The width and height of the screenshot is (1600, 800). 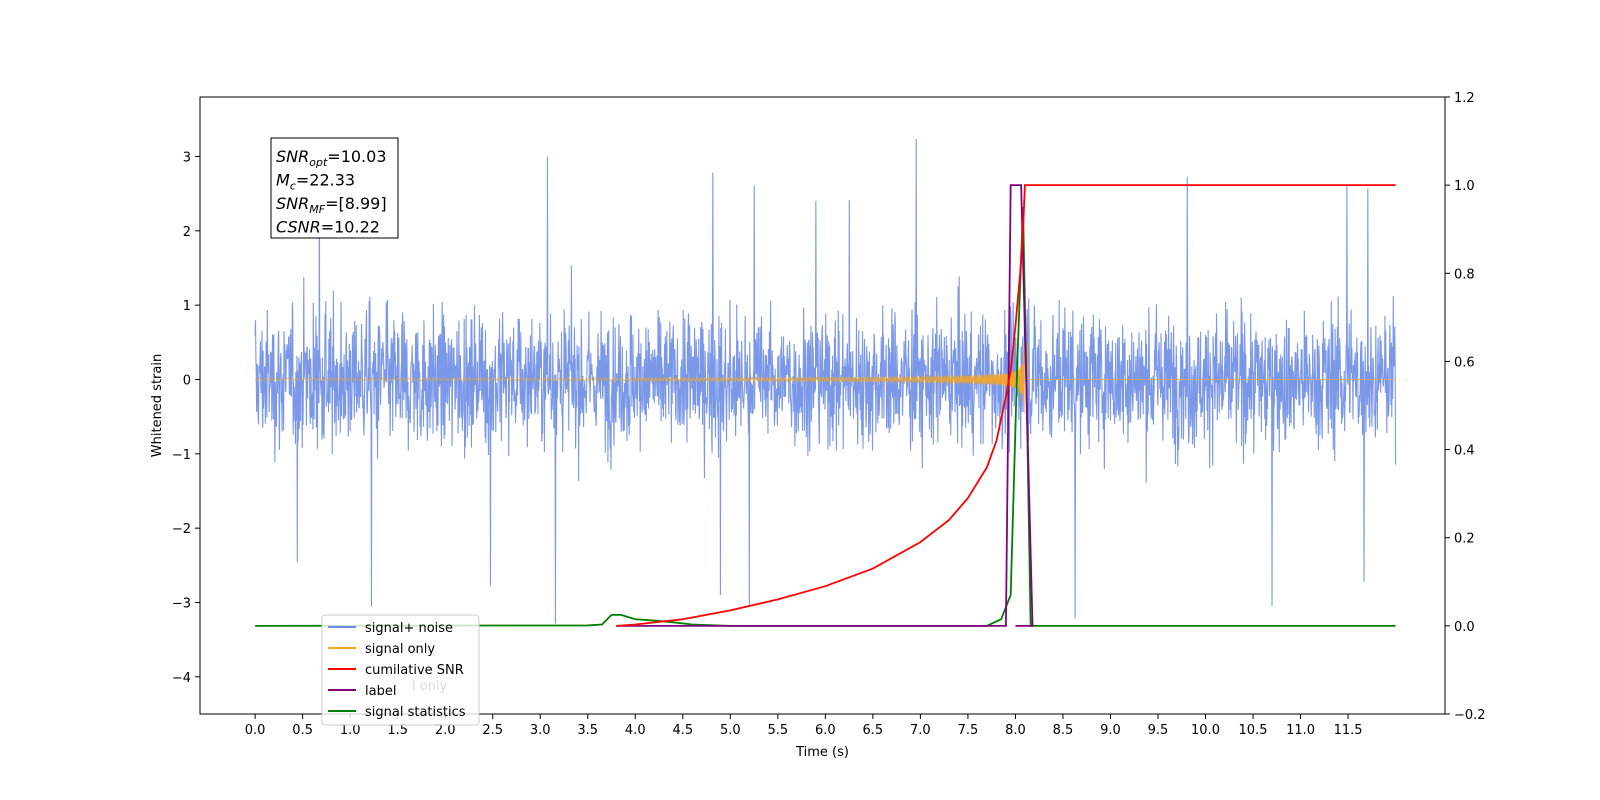 I want to click on y-left-tick-label: −3, so click(x=181, y=603).